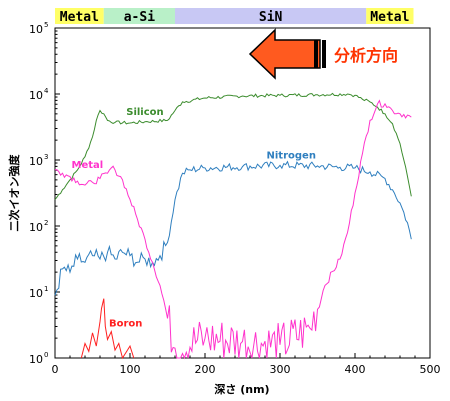  What do you see at coordinates (241, 389) in the screenshot?
I see `x-axis-title: 深さ (nm)` at bounding box center [241, 389].